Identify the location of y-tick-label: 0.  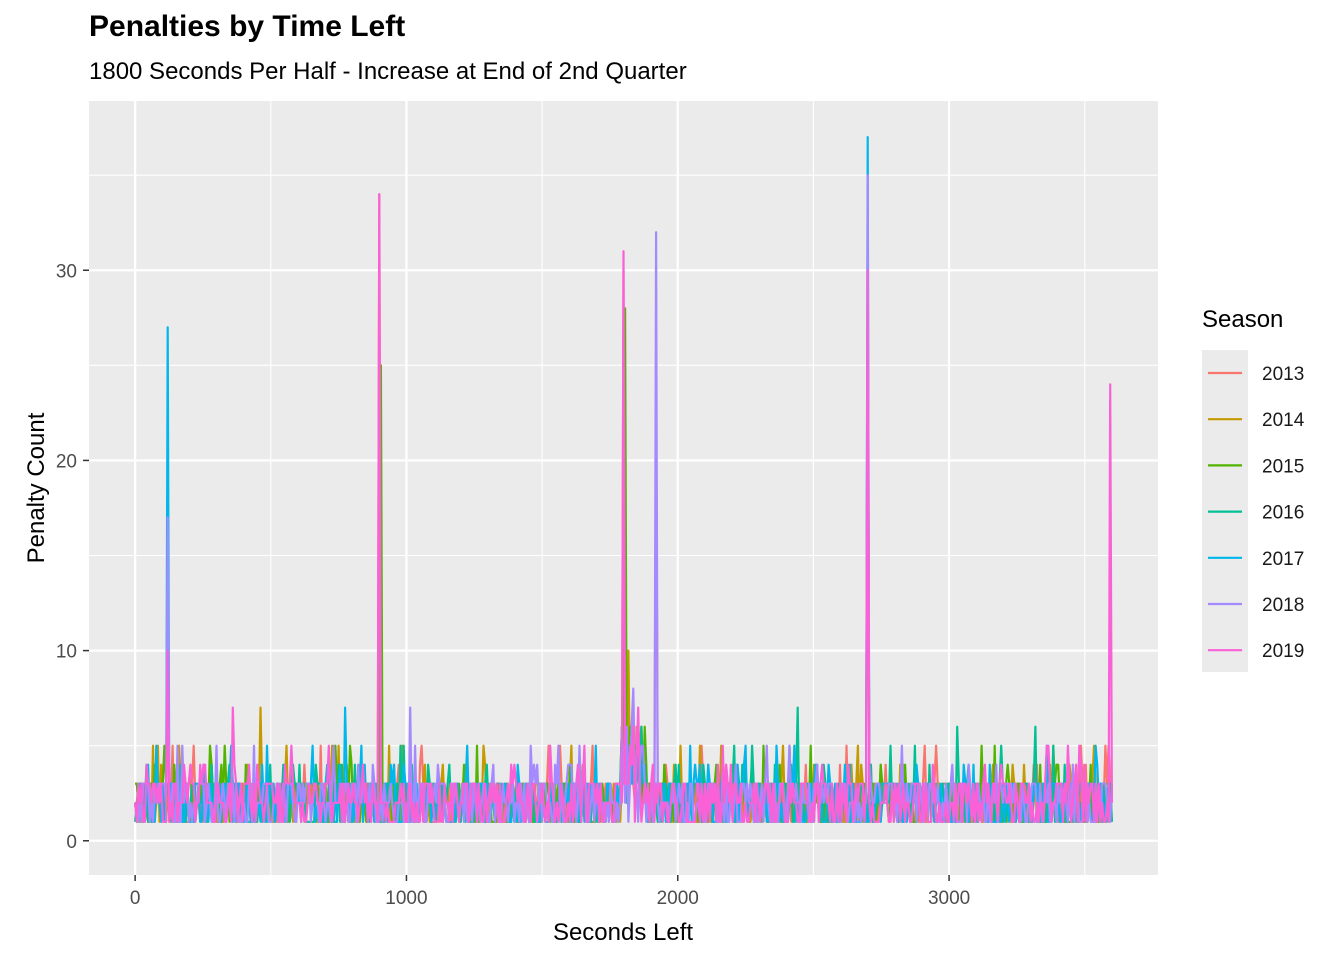
(71, 842).